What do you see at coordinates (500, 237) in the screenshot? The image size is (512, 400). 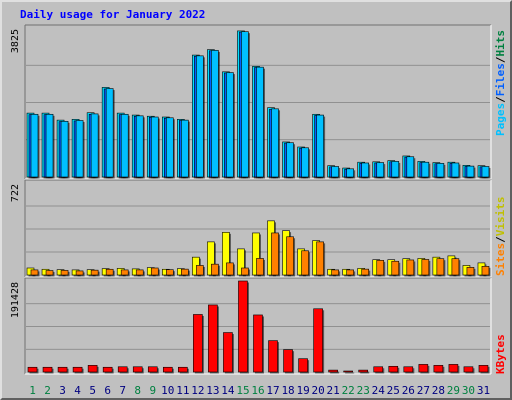 I see `legend-visits: Sites/Visits` at bounding box center [500, 237].